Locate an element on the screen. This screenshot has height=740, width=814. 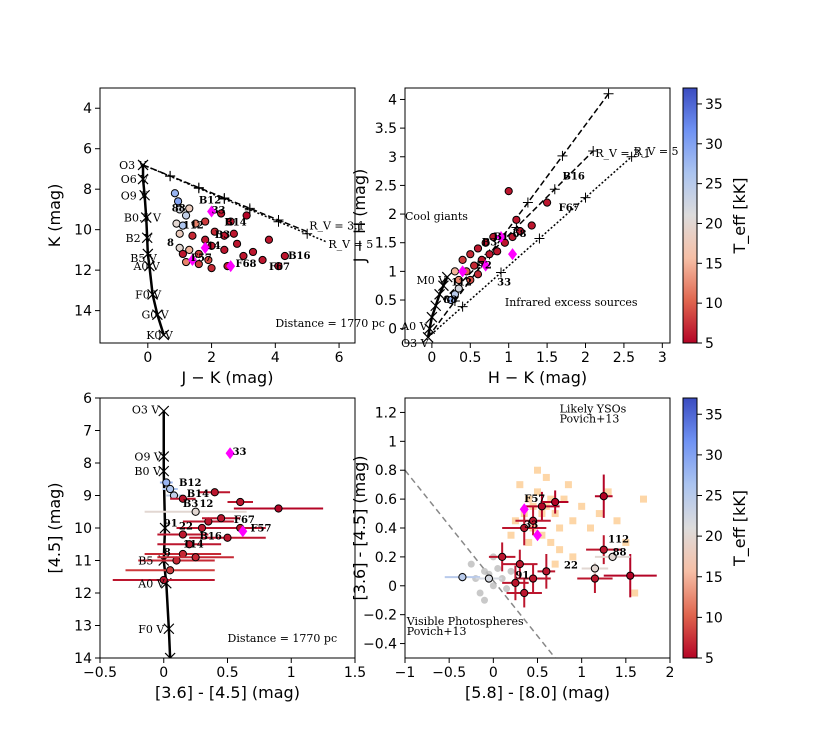
y-tick-label: 2.5 is located at coordinates (386, 186).